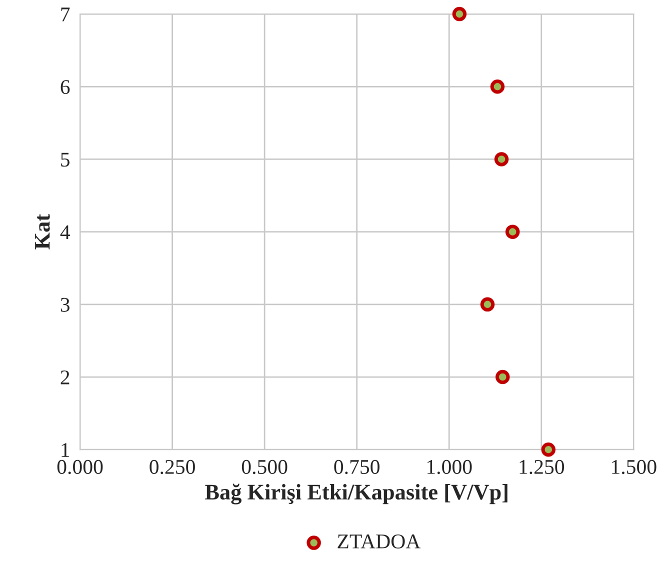 This screenshot has height=562, width=667. What do you see at coordinates (450, 467) in the screenshot?
I see `x-tick-label: 1.000` at bounding box center [450, 467].